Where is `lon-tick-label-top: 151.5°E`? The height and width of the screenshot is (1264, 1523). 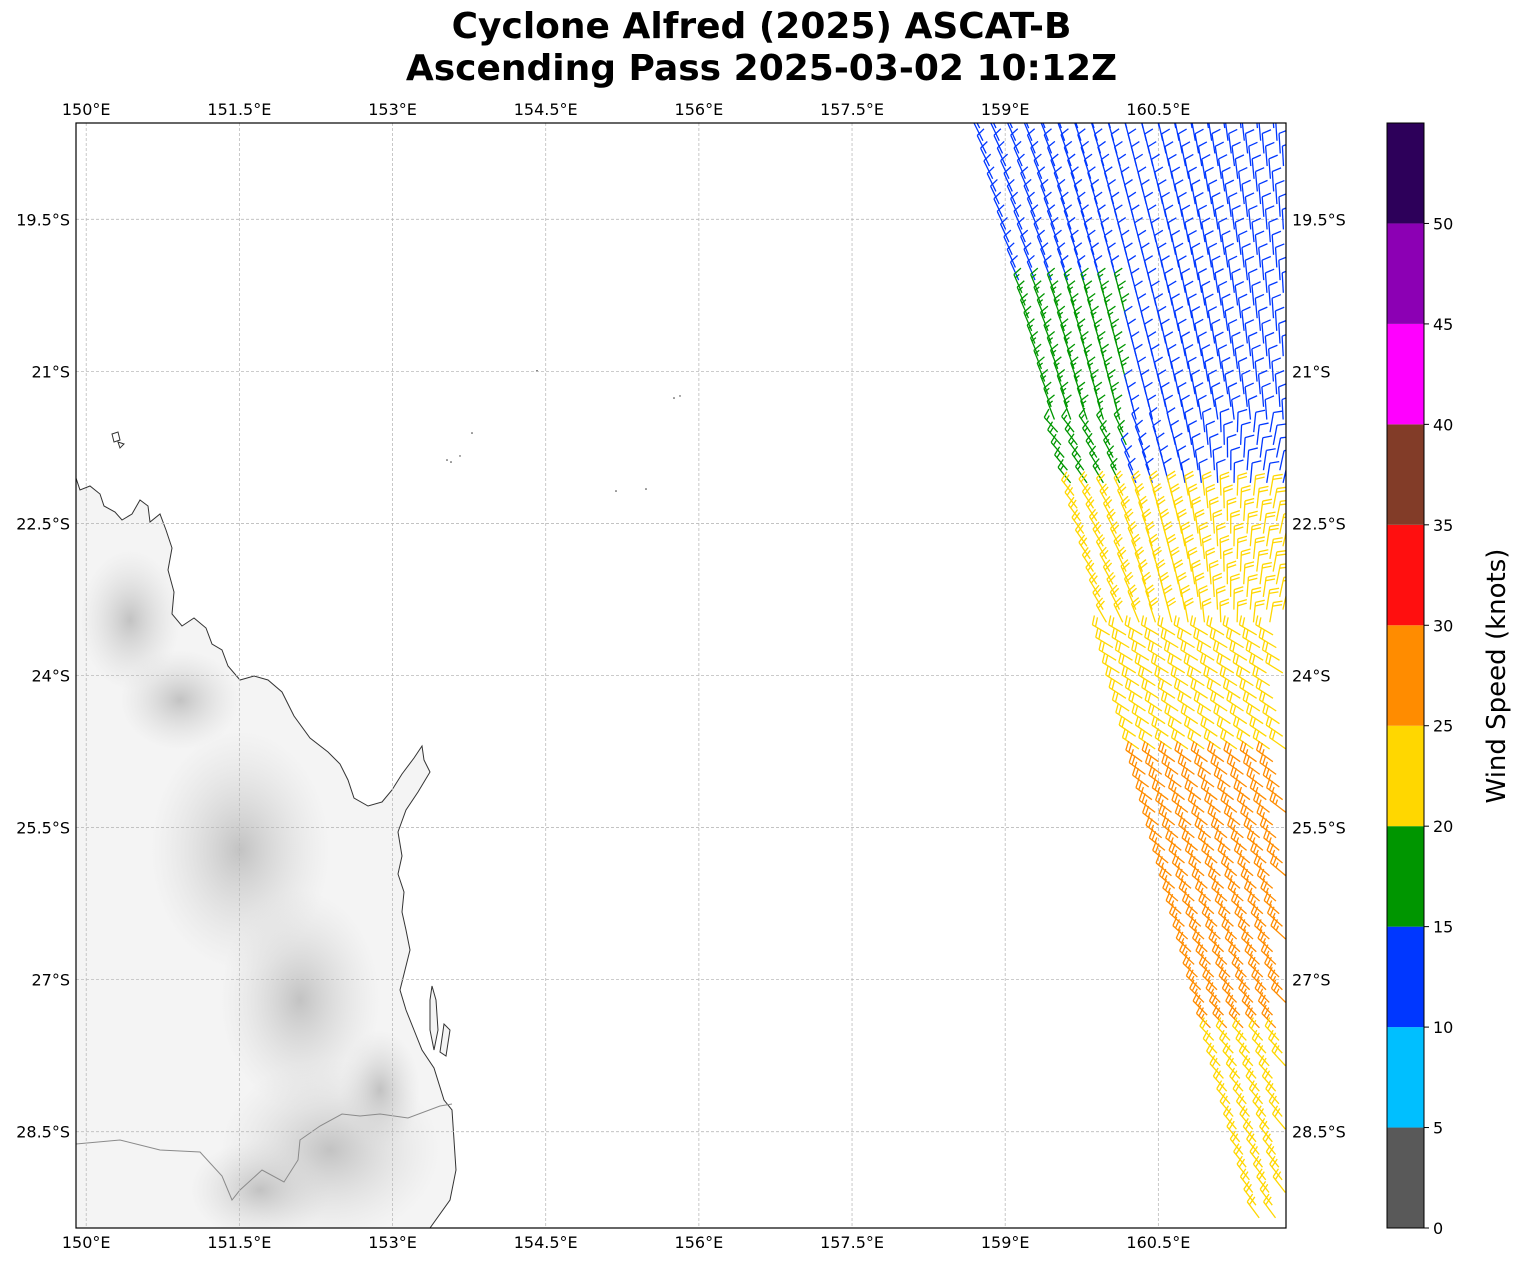 lon-tick-label-top: 151.5°E is located at coordinates (239, 109).